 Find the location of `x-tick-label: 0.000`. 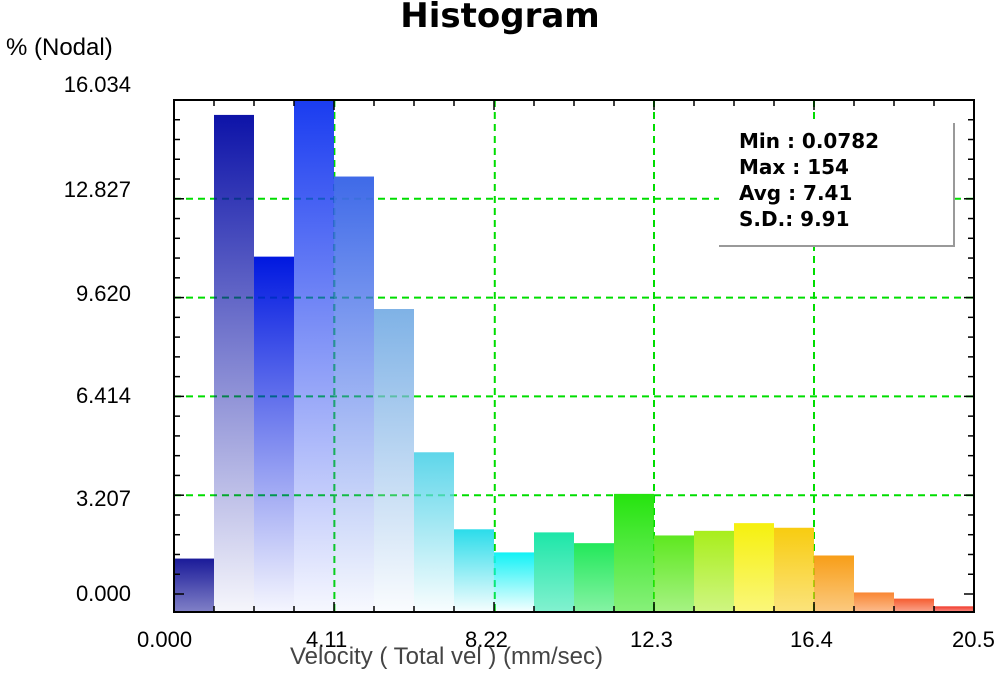

x-tick-label: 0.000 is located at coordinates (165, 639).